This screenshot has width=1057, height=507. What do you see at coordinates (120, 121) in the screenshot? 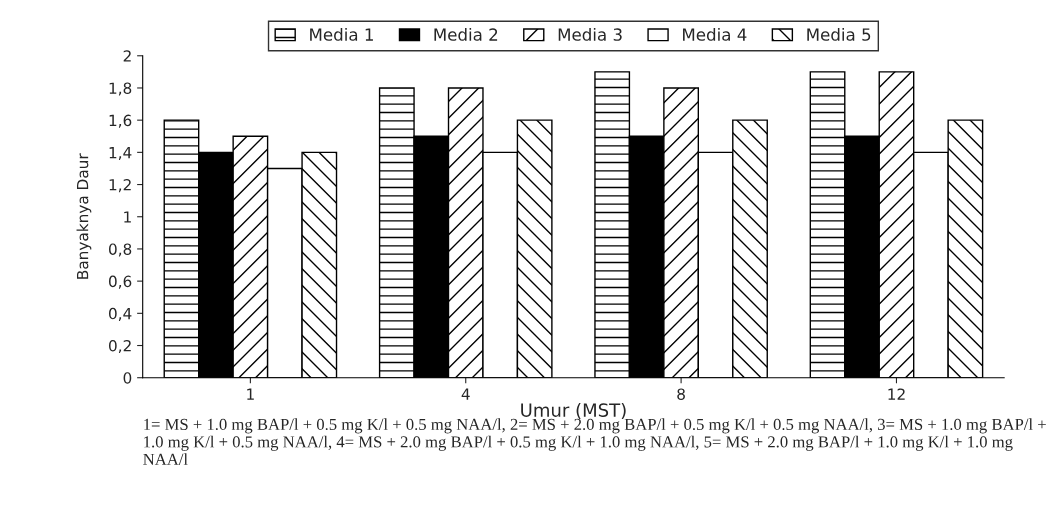
I see `y-tick-label: 1,6` at bounding box center [120, 121].